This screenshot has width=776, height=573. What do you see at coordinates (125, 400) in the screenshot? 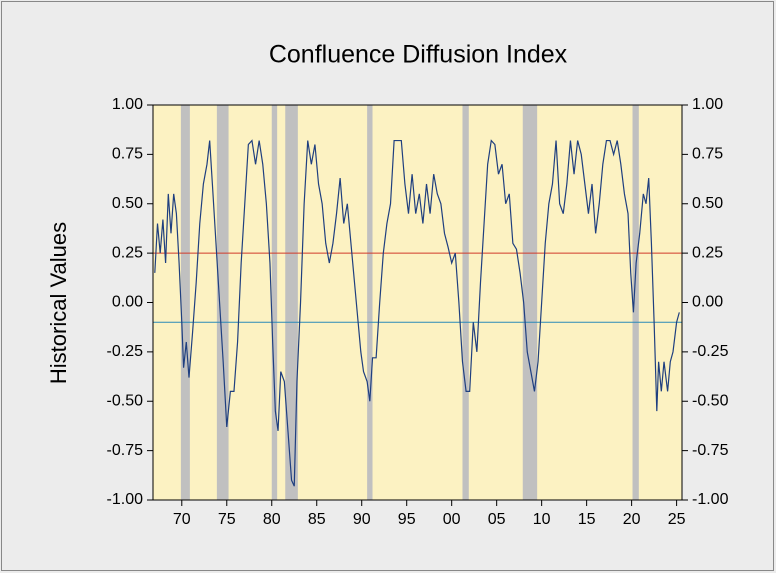
I see `y-tick-label: -0.50` at bounding box center [125, 400].